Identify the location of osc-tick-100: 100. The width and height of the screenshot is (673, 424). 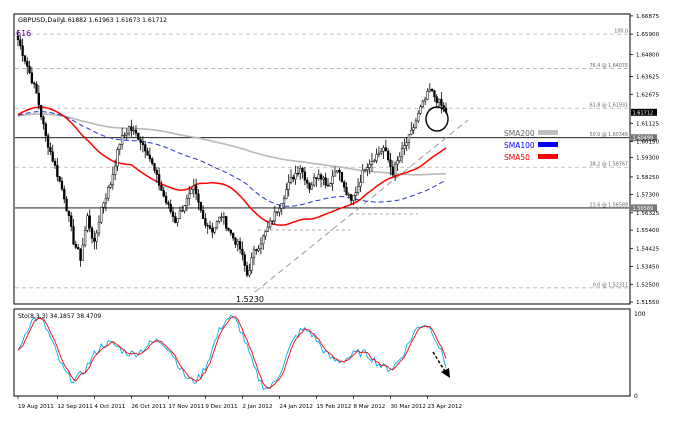
(640, 314).